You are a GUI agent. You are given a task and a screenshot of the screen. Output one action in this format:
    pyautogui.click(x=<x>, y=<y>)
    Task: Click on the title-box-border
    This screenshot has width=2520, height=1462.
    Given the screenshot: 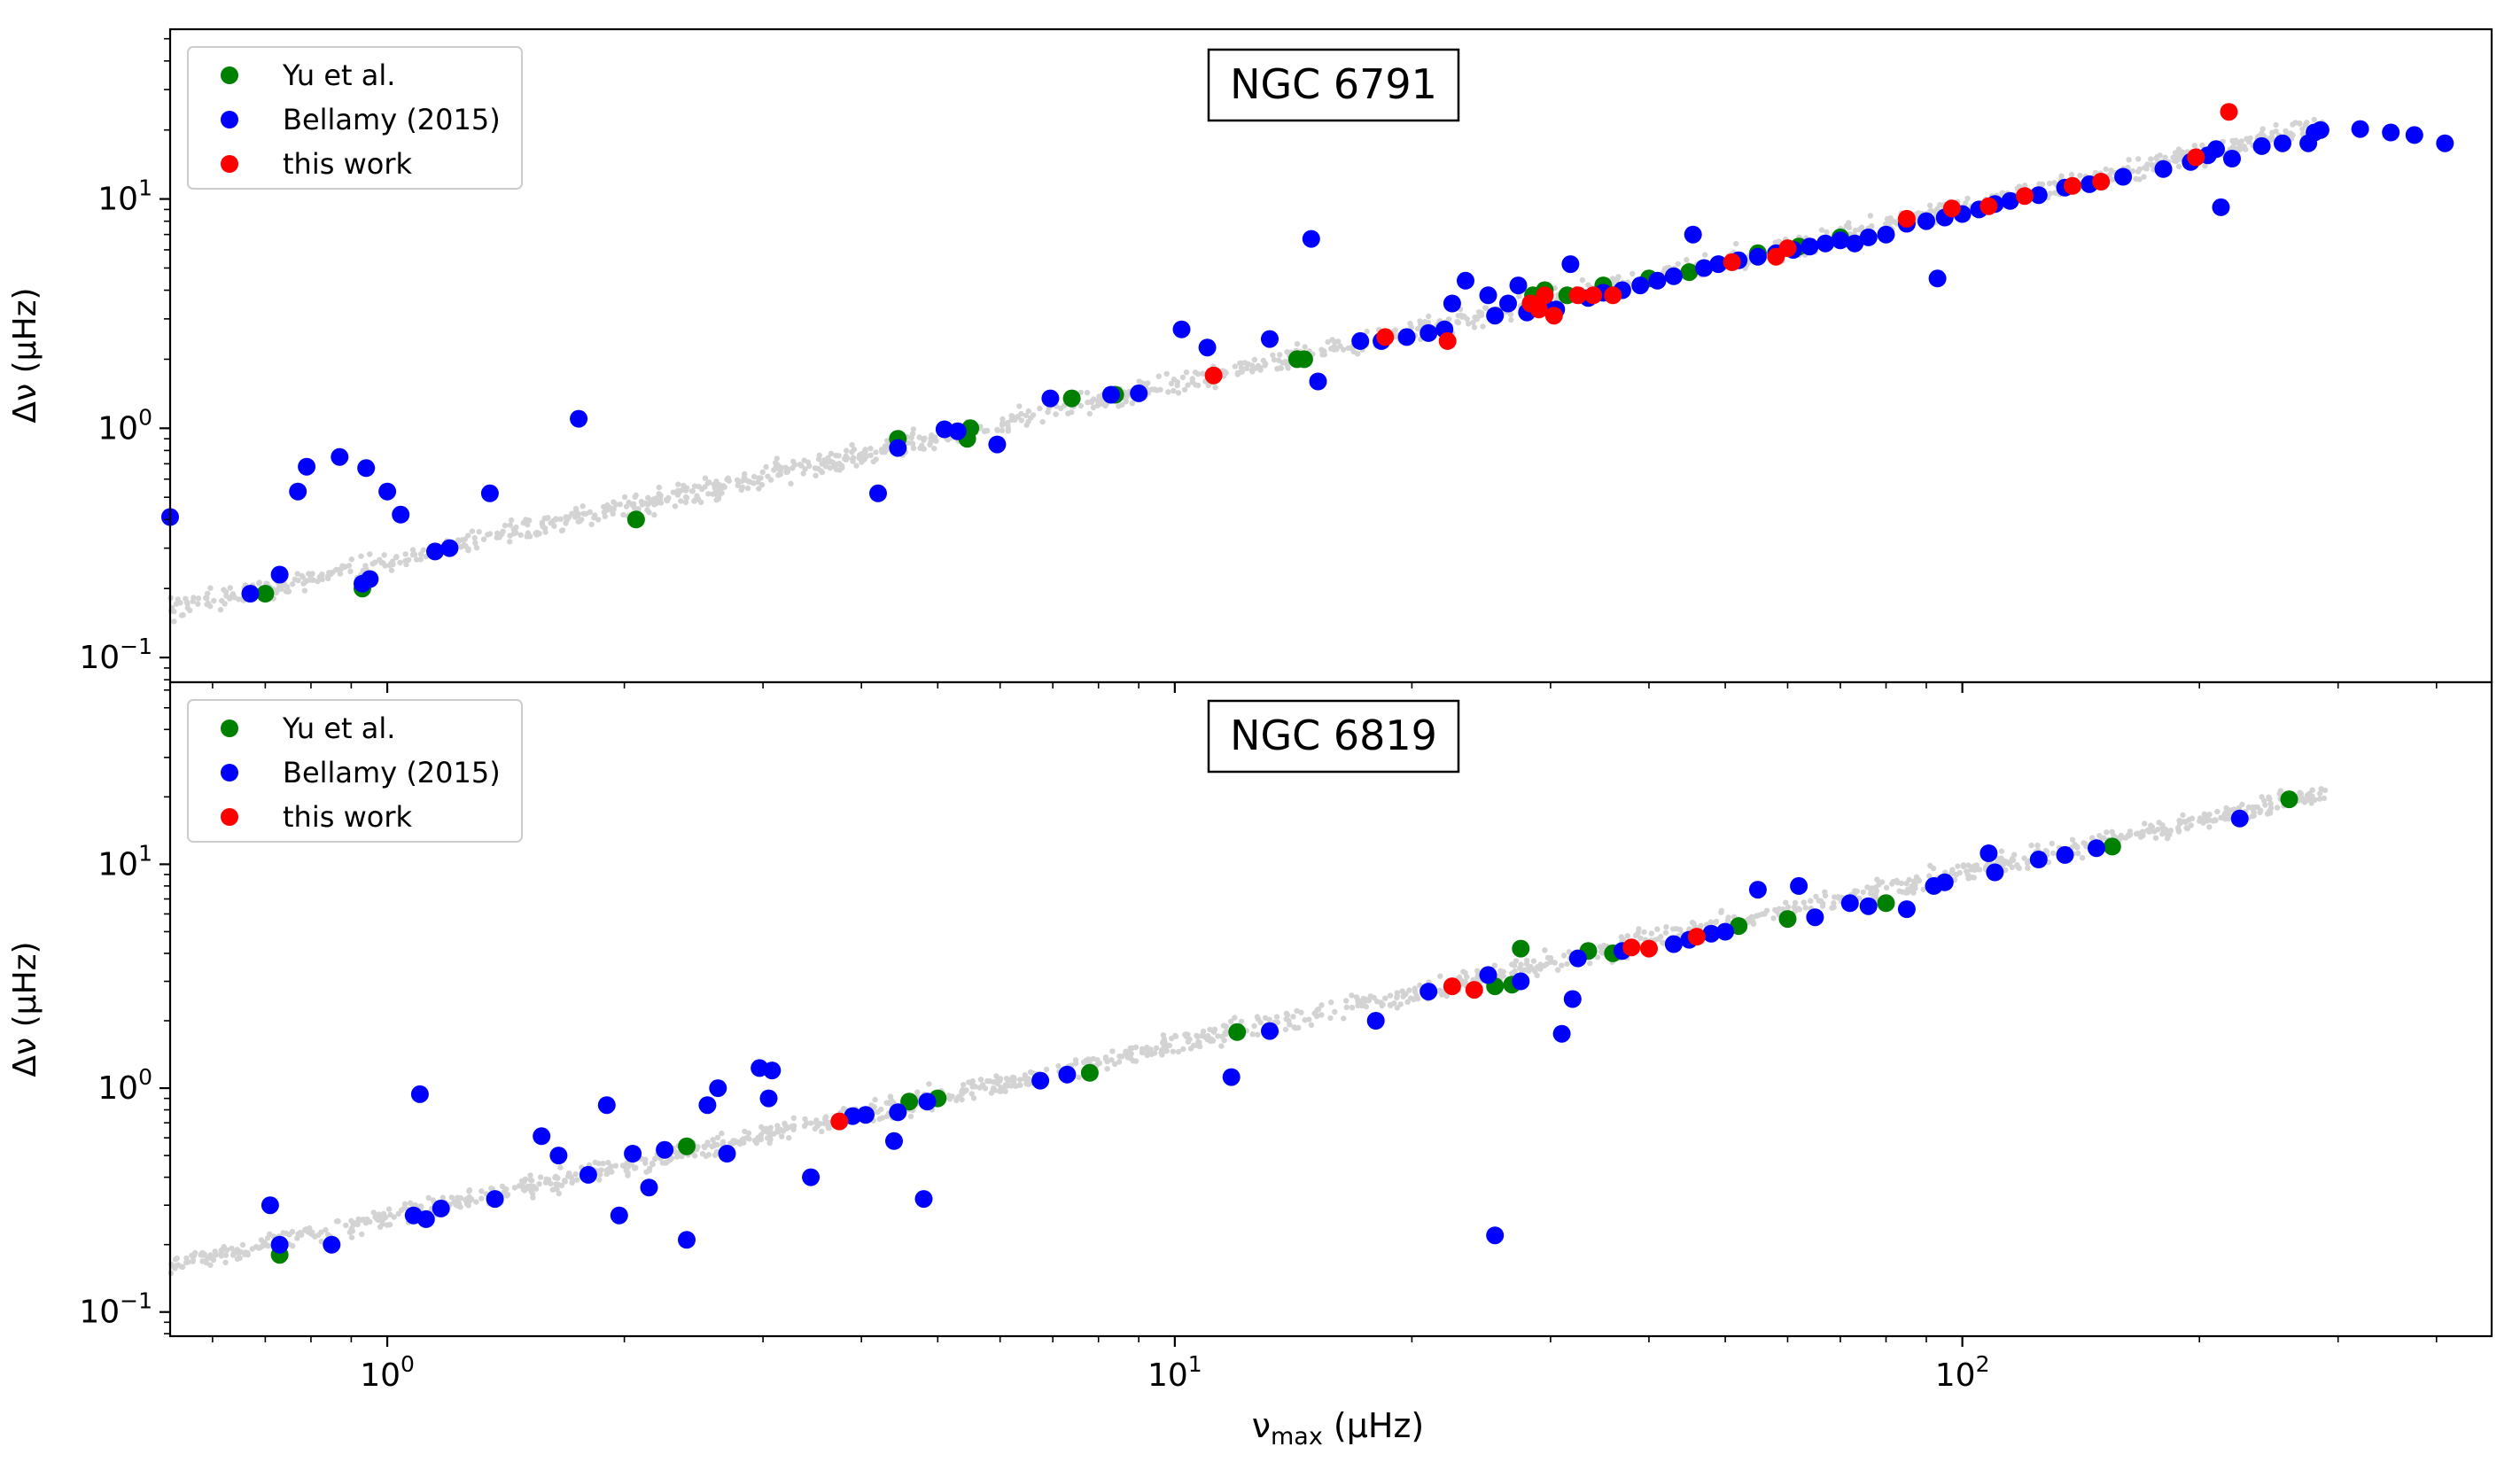 What is the action you would take?
    pyautogui.click(x=1333, y=736)
    